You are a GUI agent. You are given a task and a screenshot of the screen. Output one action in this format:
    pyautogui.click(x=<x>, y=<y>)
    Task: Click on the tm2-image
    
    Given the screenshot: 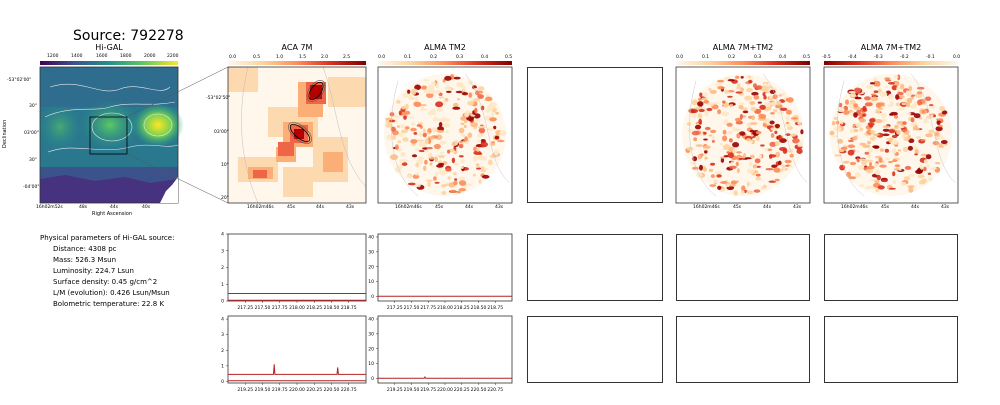 What is the action you would take?
    pyautogui.click(x=445, y=135)
    